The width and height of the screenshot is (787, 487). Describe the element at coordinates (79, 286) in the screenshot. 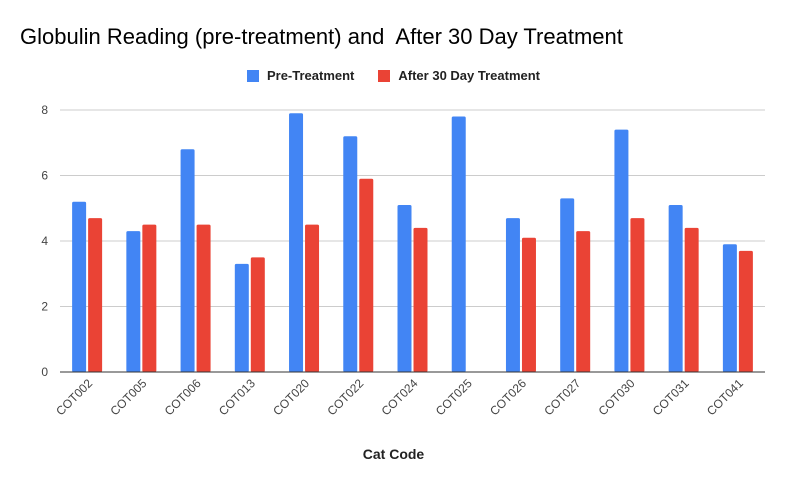

I see `bar-pre-treatment-cot002` at that location.